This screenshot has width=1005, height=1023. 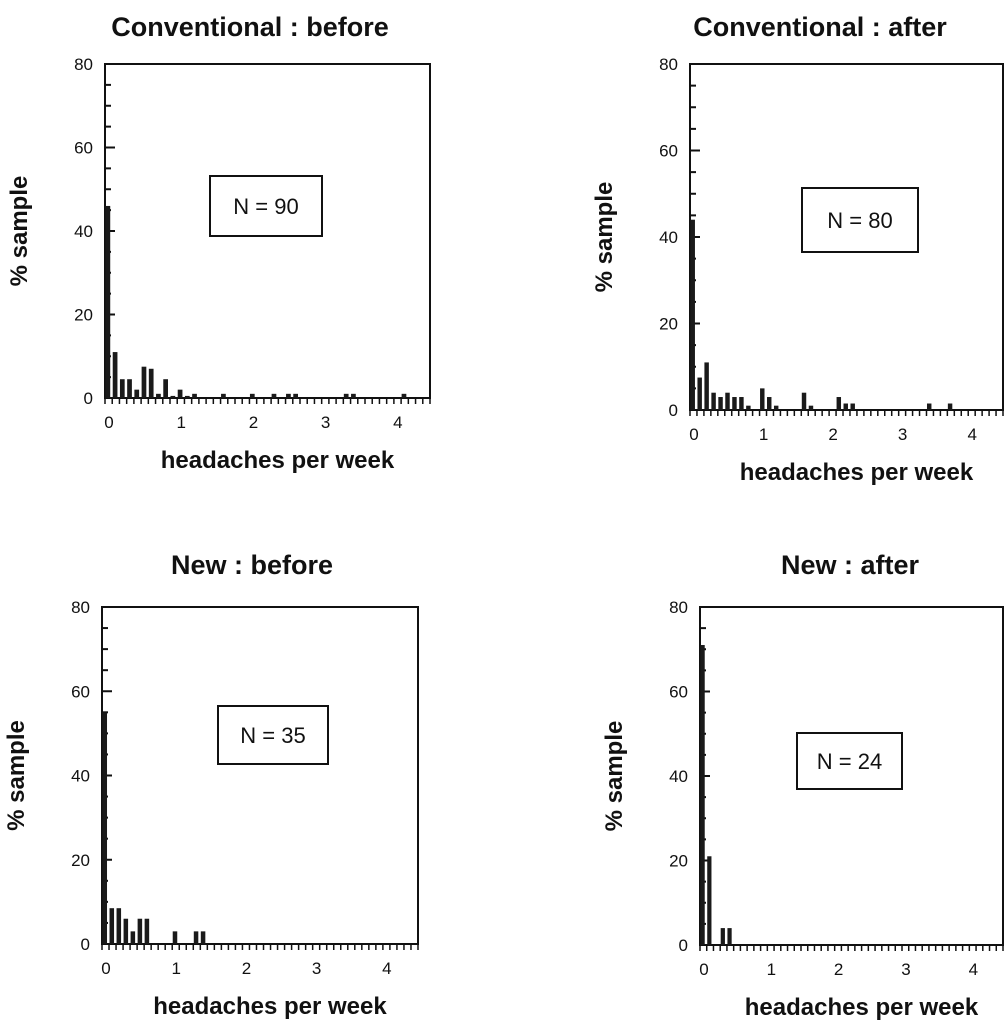 I want to click on sample-size-label: N = 35, so click(x=272, y=735).